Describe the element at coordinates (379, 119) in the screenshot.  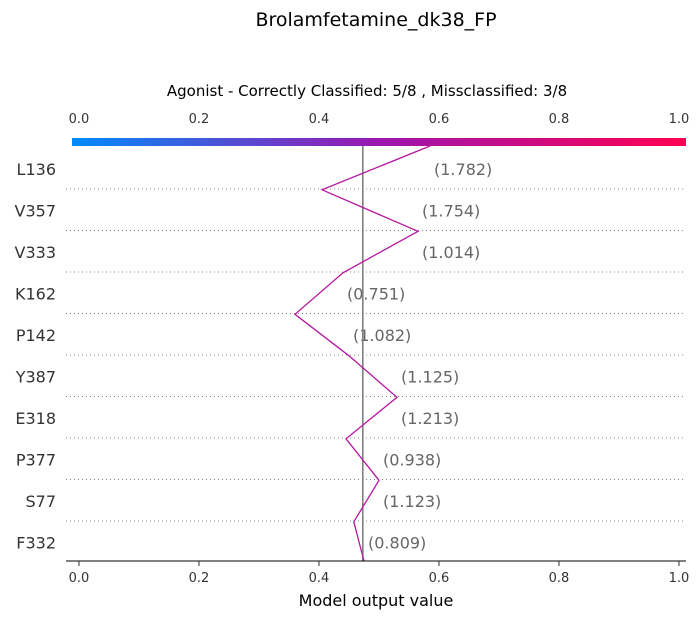
I see `colorbar-ticks: 0.0 0.2 0.4 0.6 0.8 1.0` at that location.